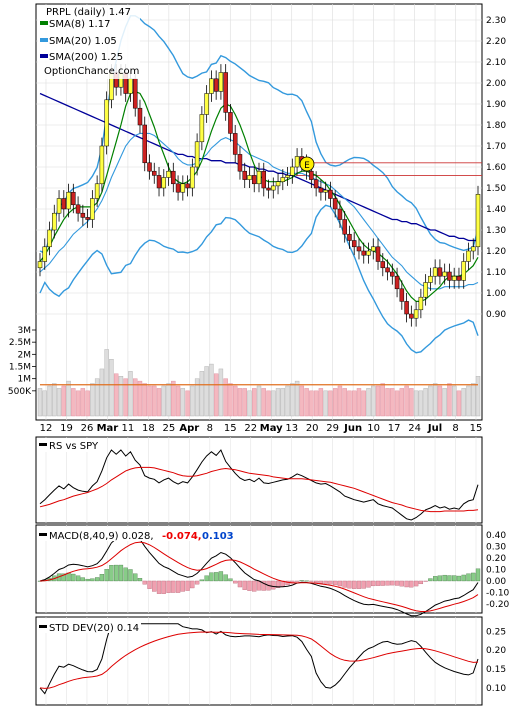 This screenshot has height=706, width=526. What do you see at coordinates (496, 105) in the screenshot?
I see `y-tick-label: 1.90` at bounding box center [496, 105].